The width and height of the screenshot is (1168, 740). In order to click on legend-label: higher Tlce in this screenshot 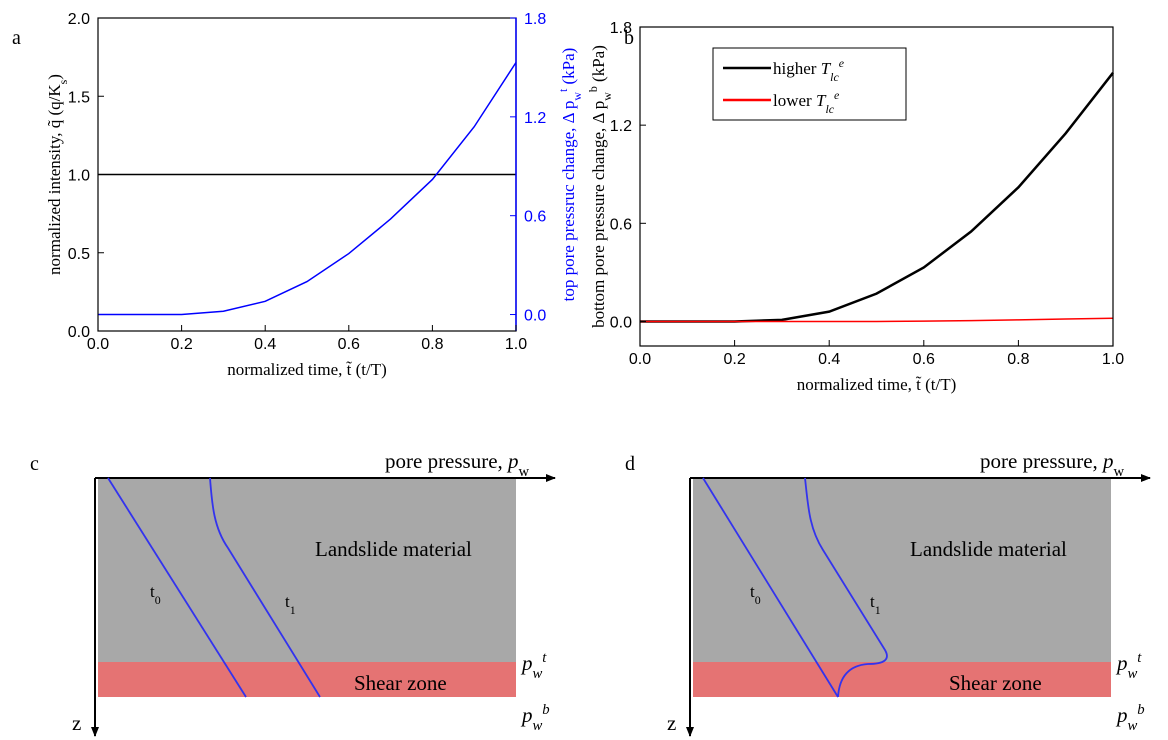, I will do `click(809, 70)`.